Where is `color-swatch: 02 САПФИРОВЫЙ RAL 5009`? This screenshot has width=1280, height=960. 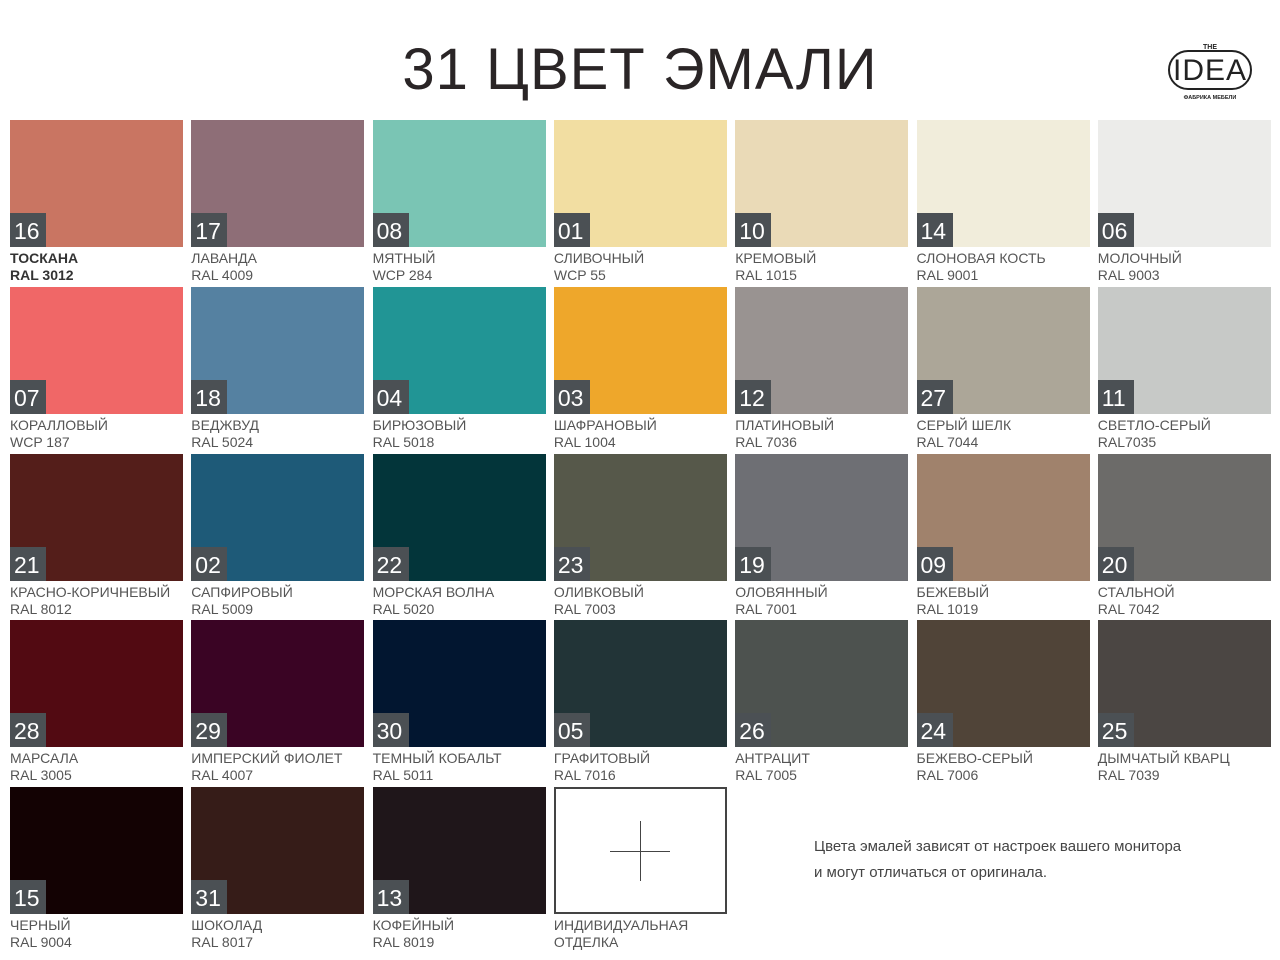
color-swatch: 02 САПФИРОВЫЙ RAL 5009 is located at coordinates (278, 535).